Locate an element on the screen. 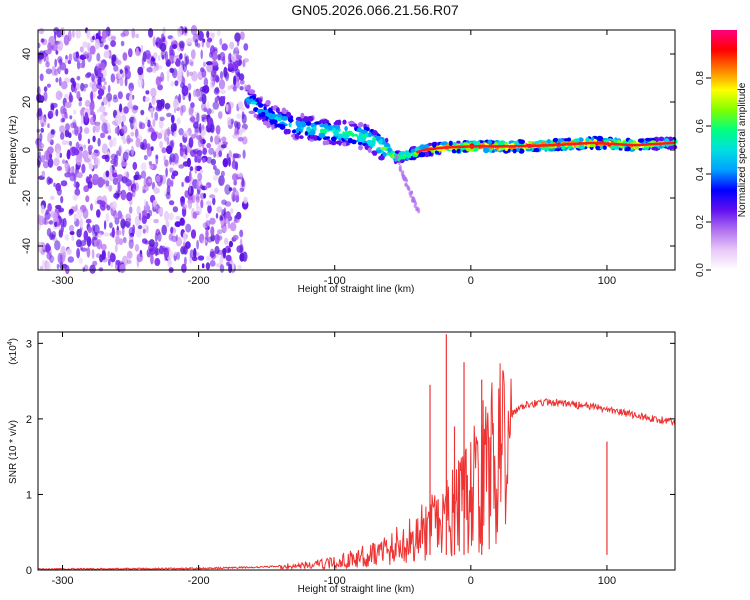 The image size is (750, 600). y-tick-label: 20 is located at coordinates (27, 102).